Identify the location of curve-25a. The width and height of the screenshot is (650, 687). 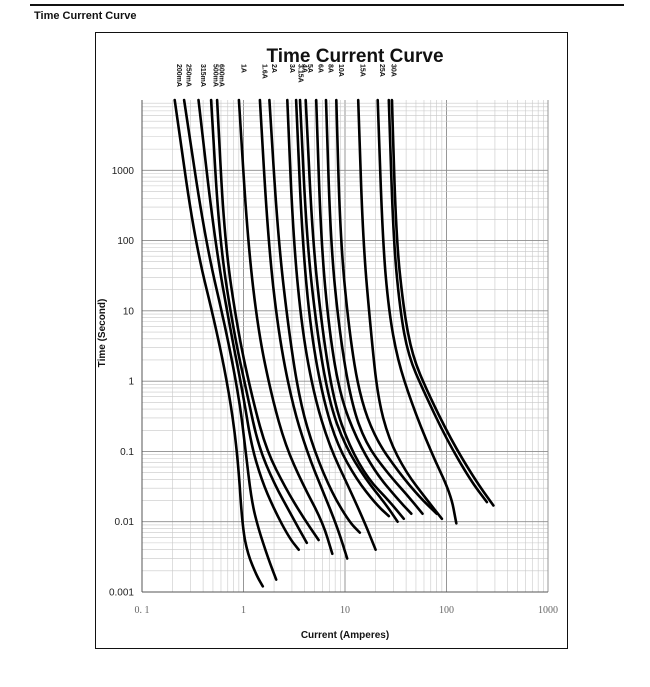
(417, 311).